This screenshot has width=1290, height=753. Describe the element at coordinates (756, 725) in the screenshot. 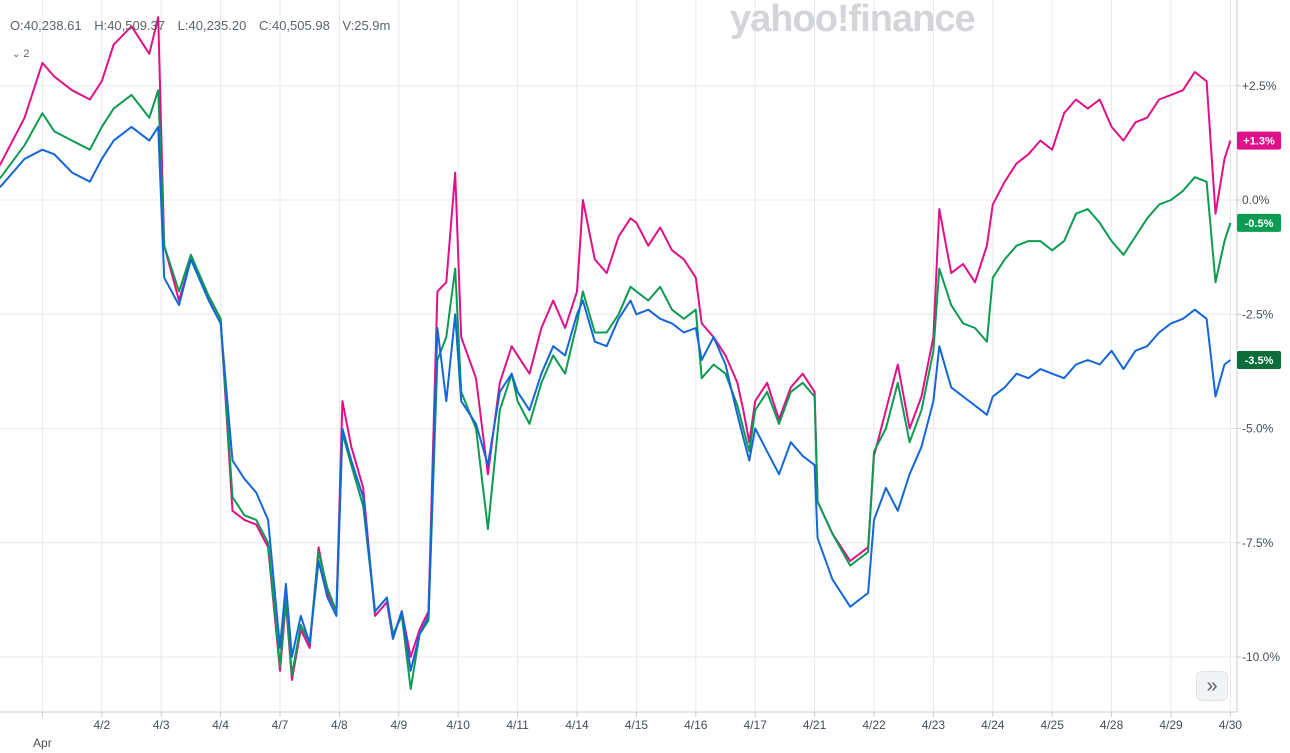

I see `x-tick-label: 4/17` at that location.